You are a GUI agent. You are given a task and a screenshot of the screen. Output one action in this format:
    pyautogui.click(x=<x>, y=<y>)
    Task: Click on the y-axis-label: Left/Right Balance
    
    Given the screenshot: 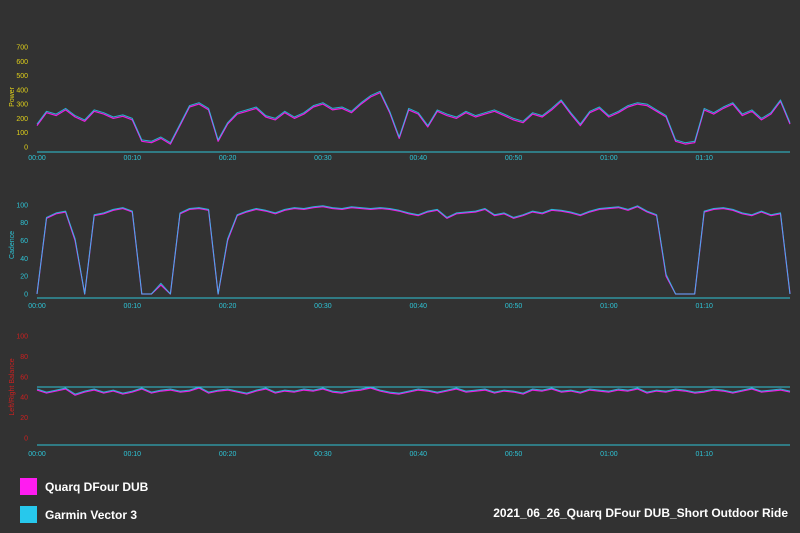 What is the action you would take?
    pyautogui.click(x=12, y=386)
    